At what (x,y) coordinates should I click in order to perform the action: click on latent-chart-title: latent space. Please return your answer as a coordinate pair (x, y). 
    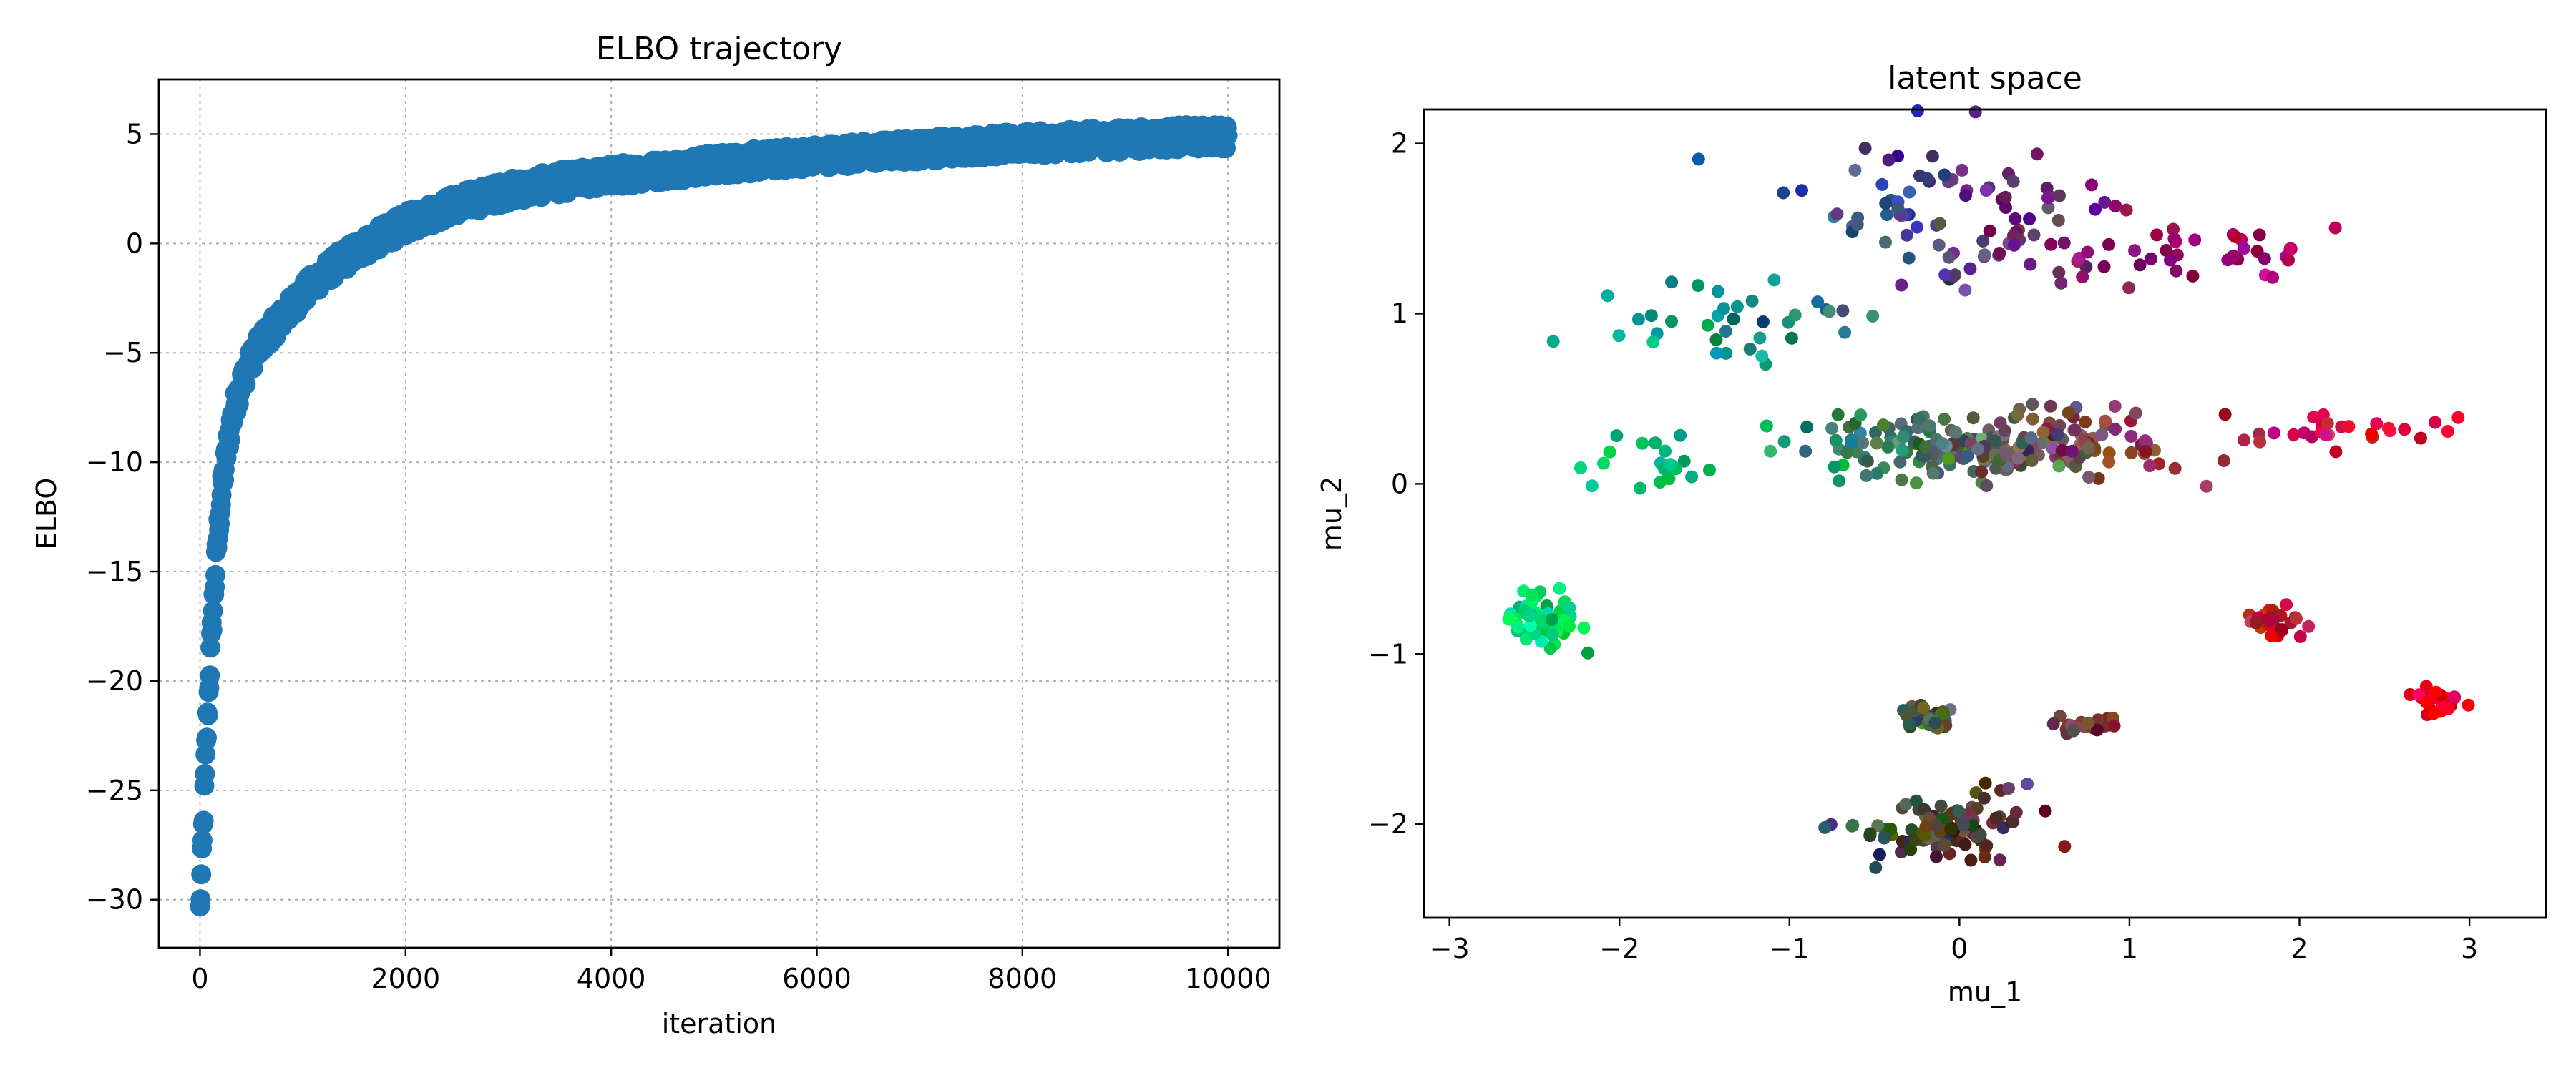
    Looking at the image, I should click on (1985, 78).